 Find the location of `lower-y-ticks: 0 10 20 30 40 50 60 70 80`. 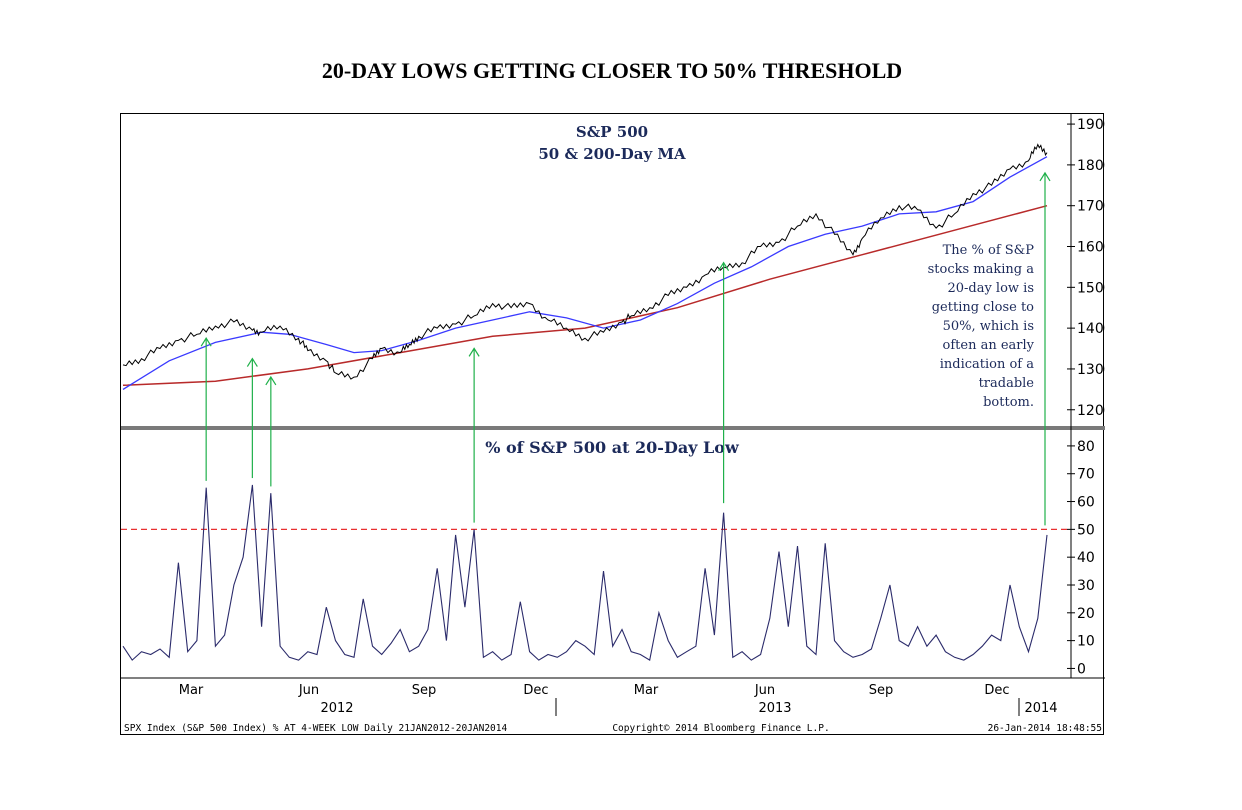

lower-y-ticks: 0 10 20 30 40 50 60 70 80 is located at coordinates (1081, 558).